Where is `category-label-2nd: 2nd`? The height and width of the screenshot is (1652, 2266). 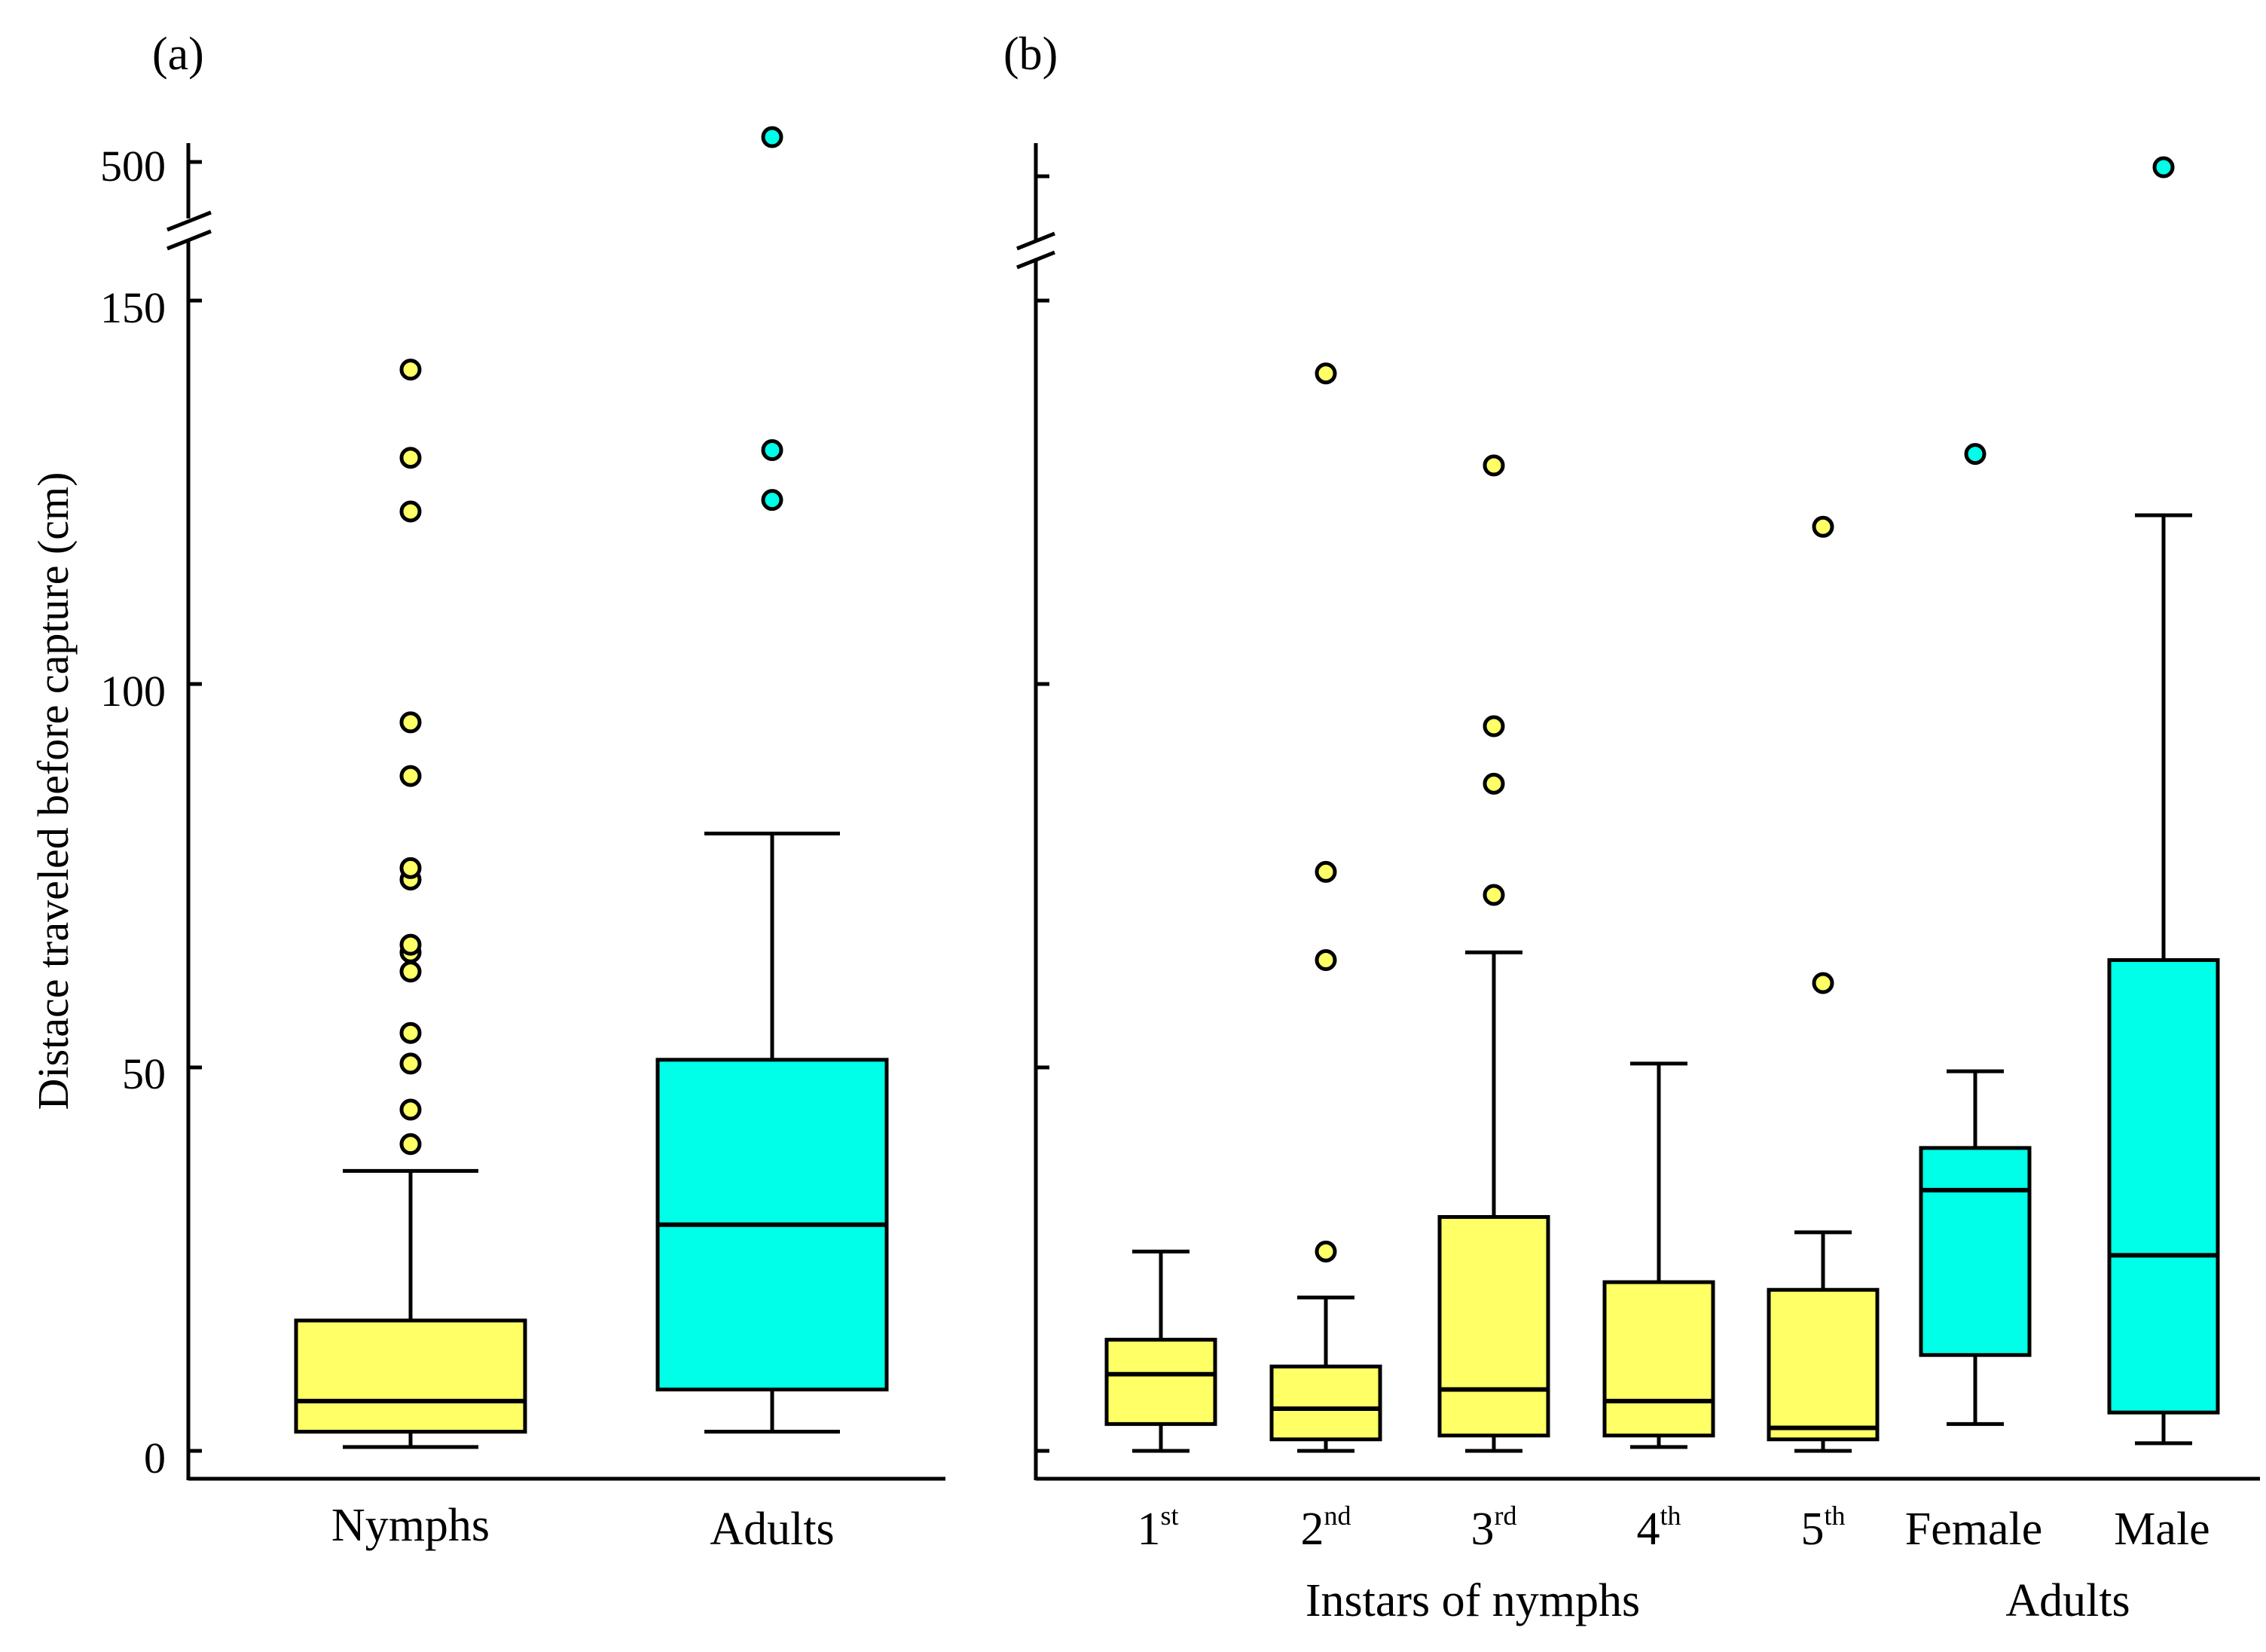
category-label-2nd: 2nd is located at coordinates (1326, 1528).